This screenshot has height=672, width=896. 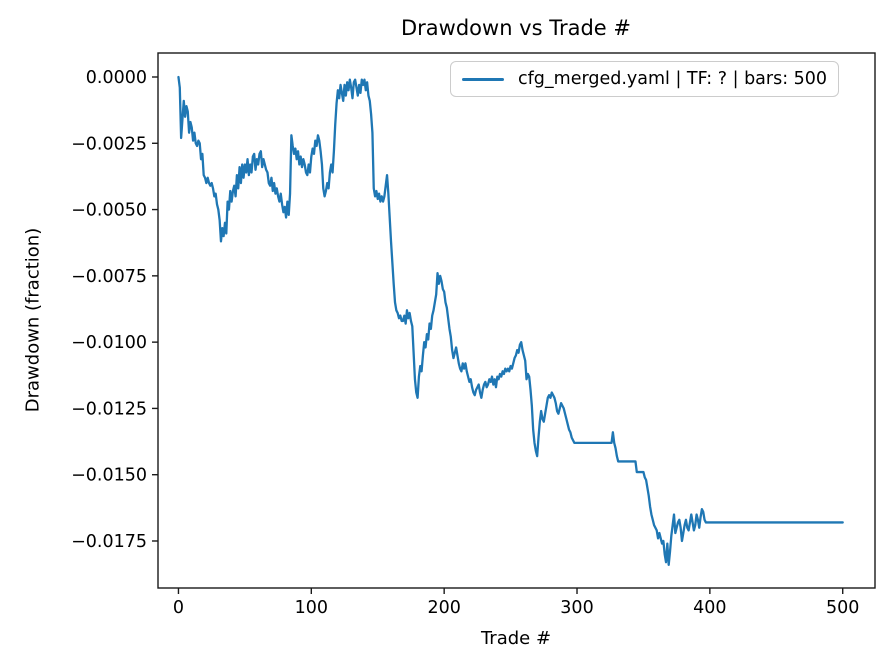 What do you see at coordinates (516, 638) in the screenshot?
I see `x-axis-label: Trade #` at bounding box center [516, 638].